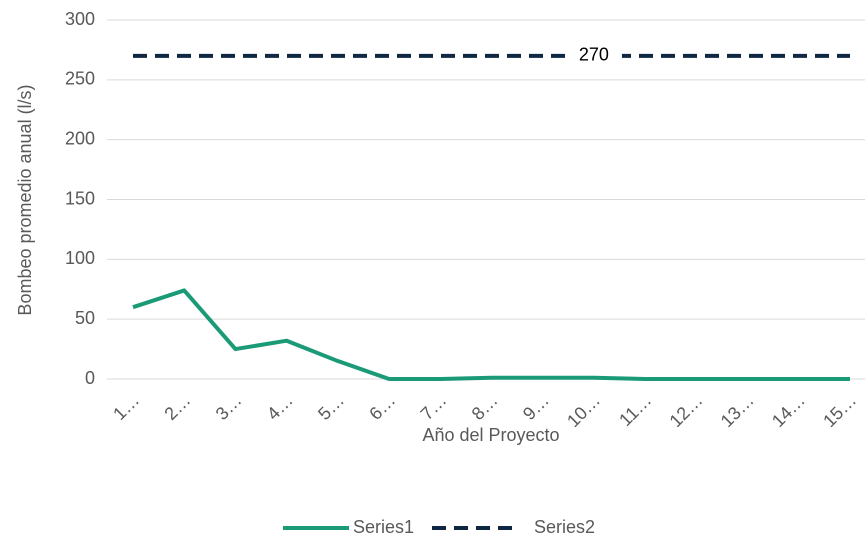 The height and width of the screenshot is (539, 865). I want to click on y-tick-label: 50, so click(85, 318).